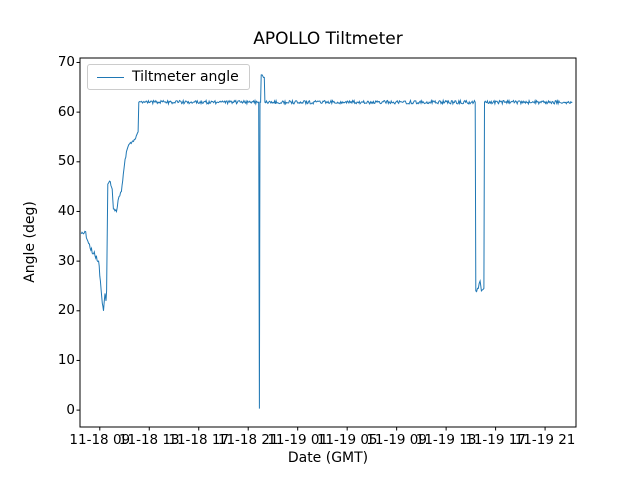 This screenshot has height=480, width=640. Describe the element at coordinates (248, 440) in the screenshot. I see `x-tick-label: 11-18 21` at that location.